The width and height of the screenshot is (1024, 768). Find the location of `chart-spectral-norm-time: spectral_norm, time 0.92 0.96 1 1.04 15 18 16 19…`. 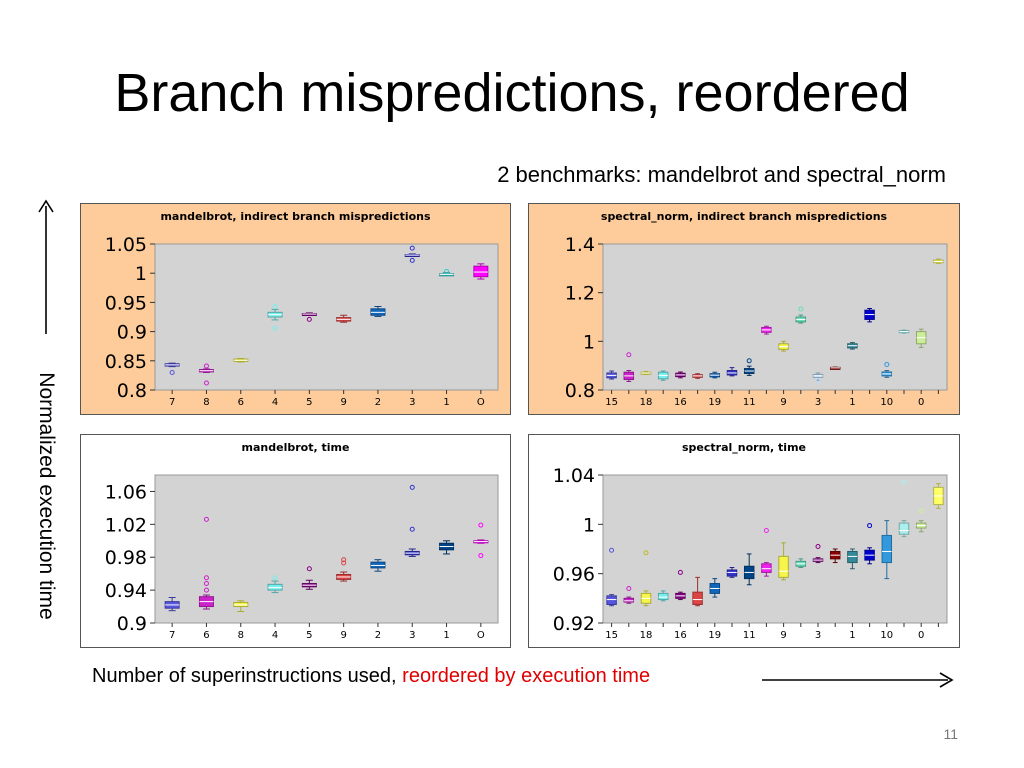

chart-spectral-norm-time: spectral_norm, time 0.92 0.96 1 1.04 15 18 16 19… is located at coordinates (744, 541).